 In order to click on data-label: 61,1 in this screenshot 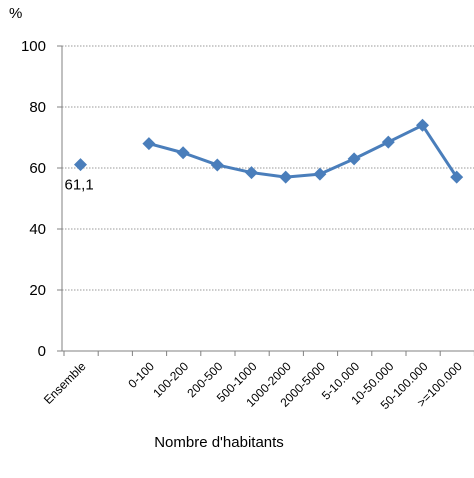, I will do `click(79, 185)`.